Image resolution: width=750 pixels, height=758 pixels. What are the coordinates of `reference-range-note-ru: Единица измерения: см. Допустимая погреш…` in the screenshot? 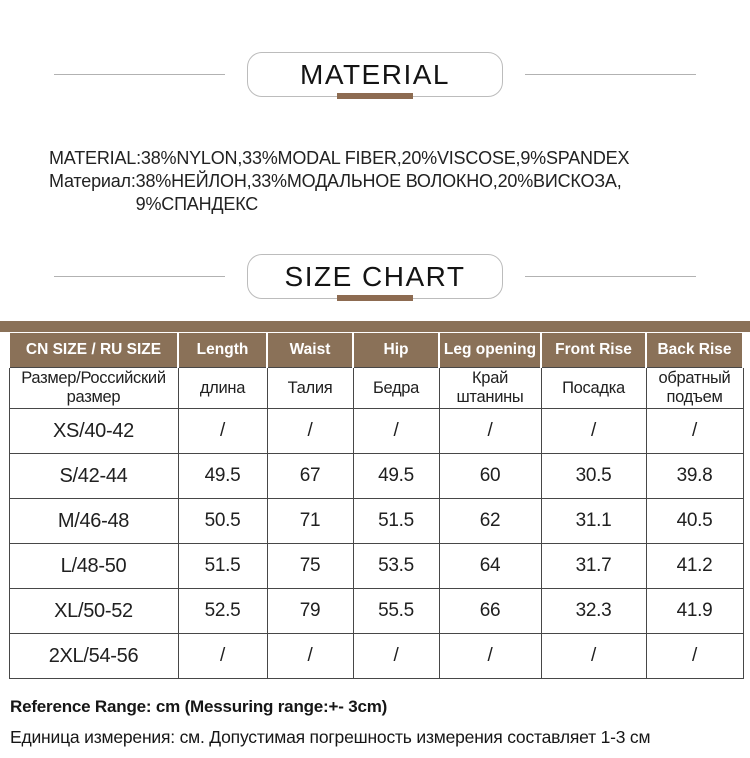 It's located at (330, 737).